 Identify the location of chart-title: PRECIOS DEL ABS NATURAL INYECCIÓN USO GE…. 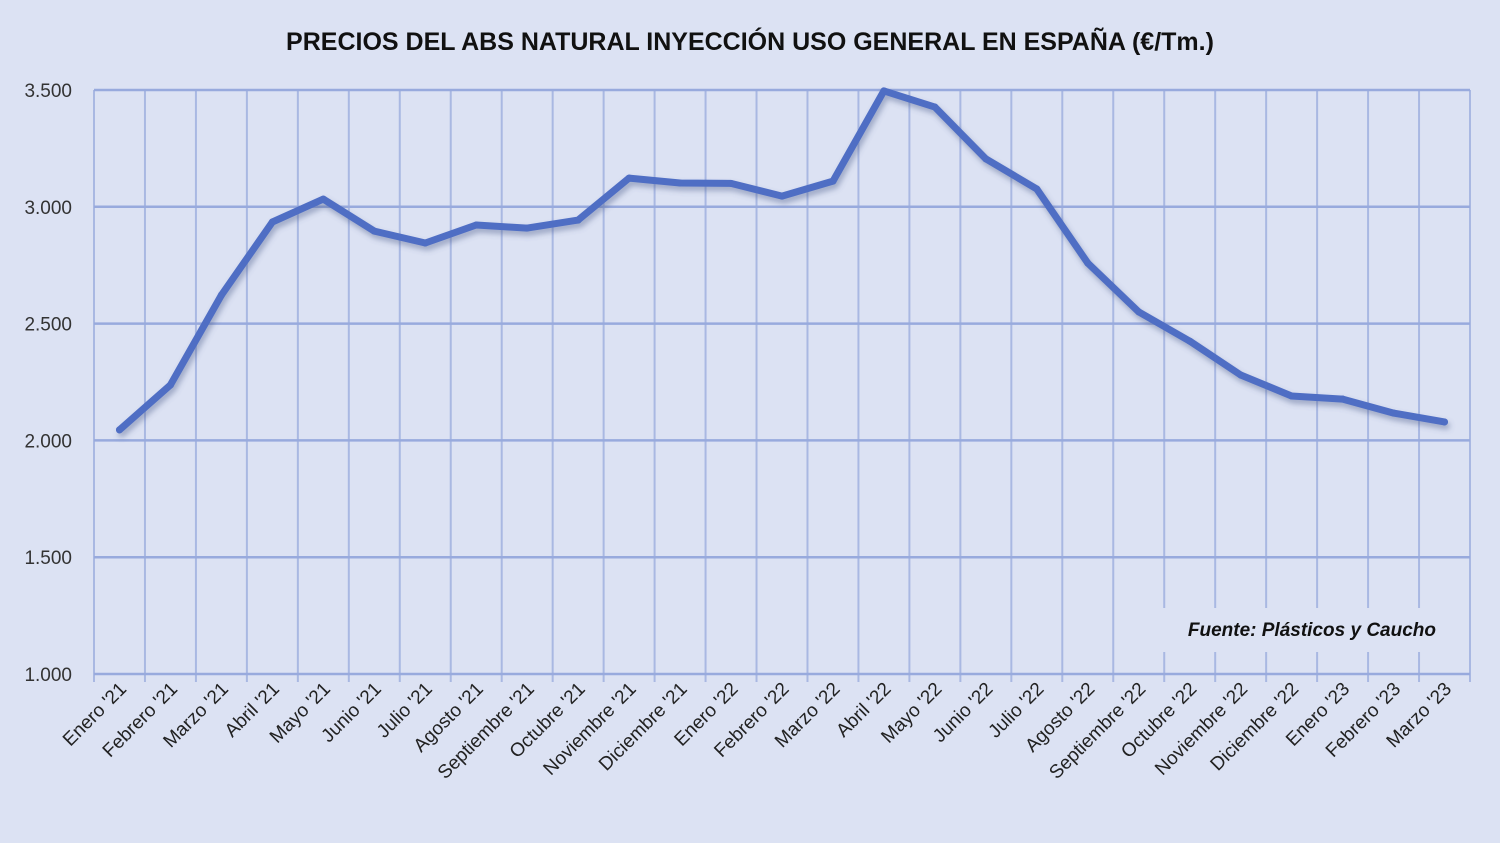
(750, 41).